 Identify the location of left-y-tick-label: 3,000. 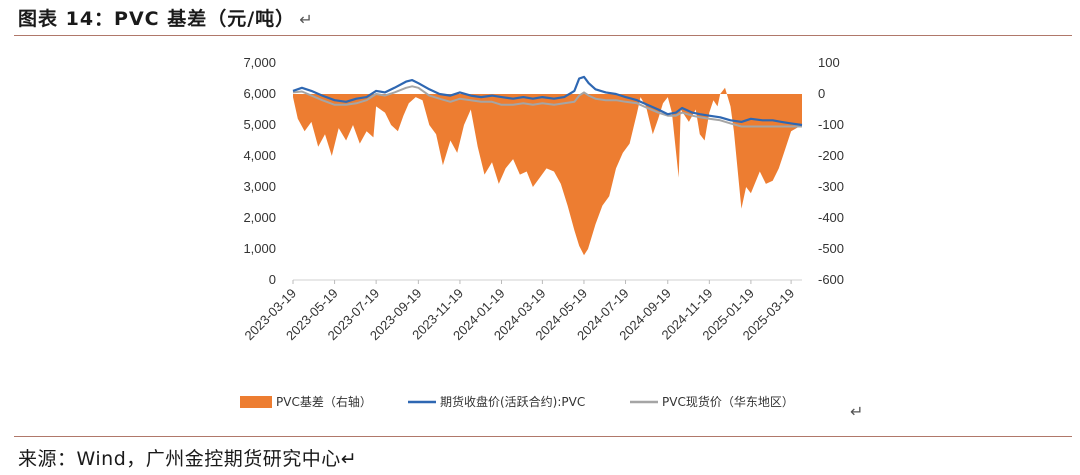
(259, 186).